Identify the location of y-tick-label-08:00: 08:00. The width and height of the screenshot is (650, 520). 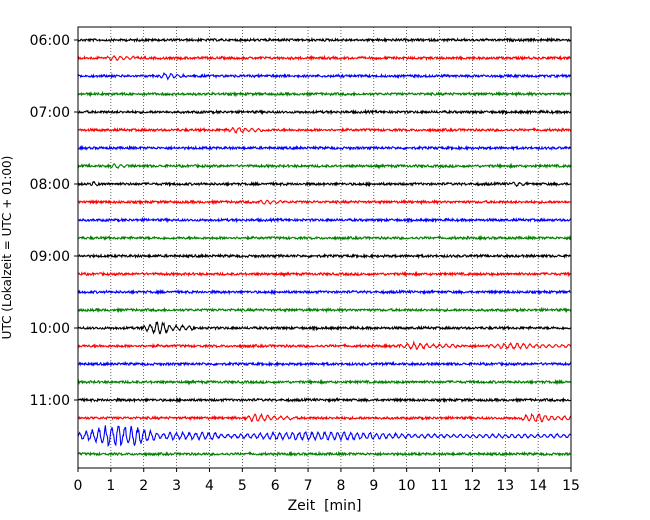
(50, 185).